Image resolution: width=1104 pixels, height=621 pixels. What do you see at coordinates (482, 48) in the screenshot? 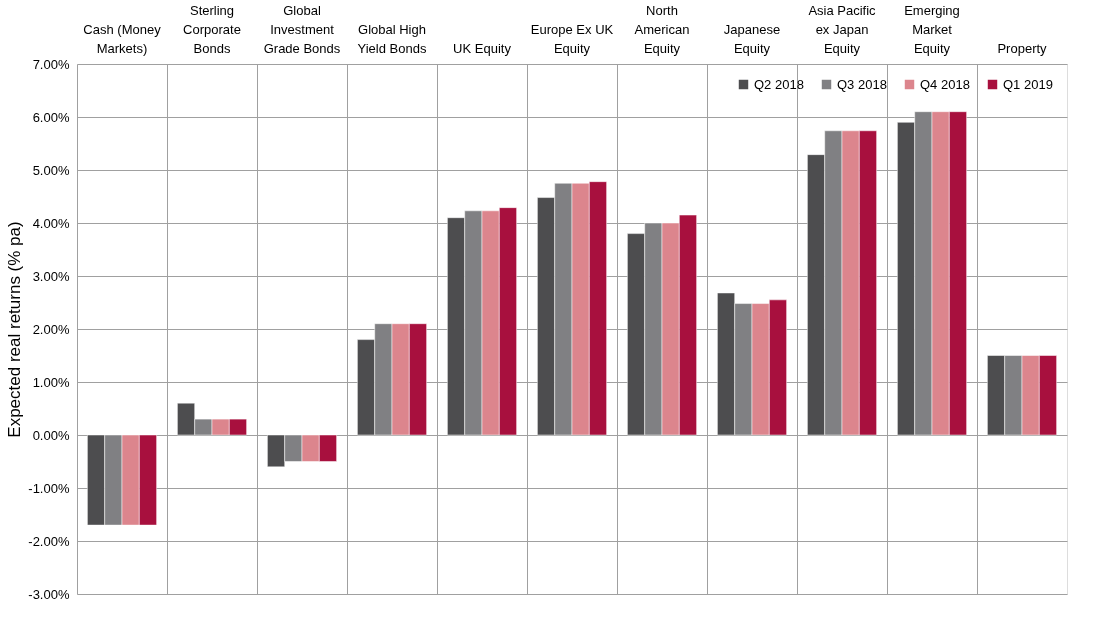
I see `x-tick-label: UK Equity` at bounding box center [482, 48].